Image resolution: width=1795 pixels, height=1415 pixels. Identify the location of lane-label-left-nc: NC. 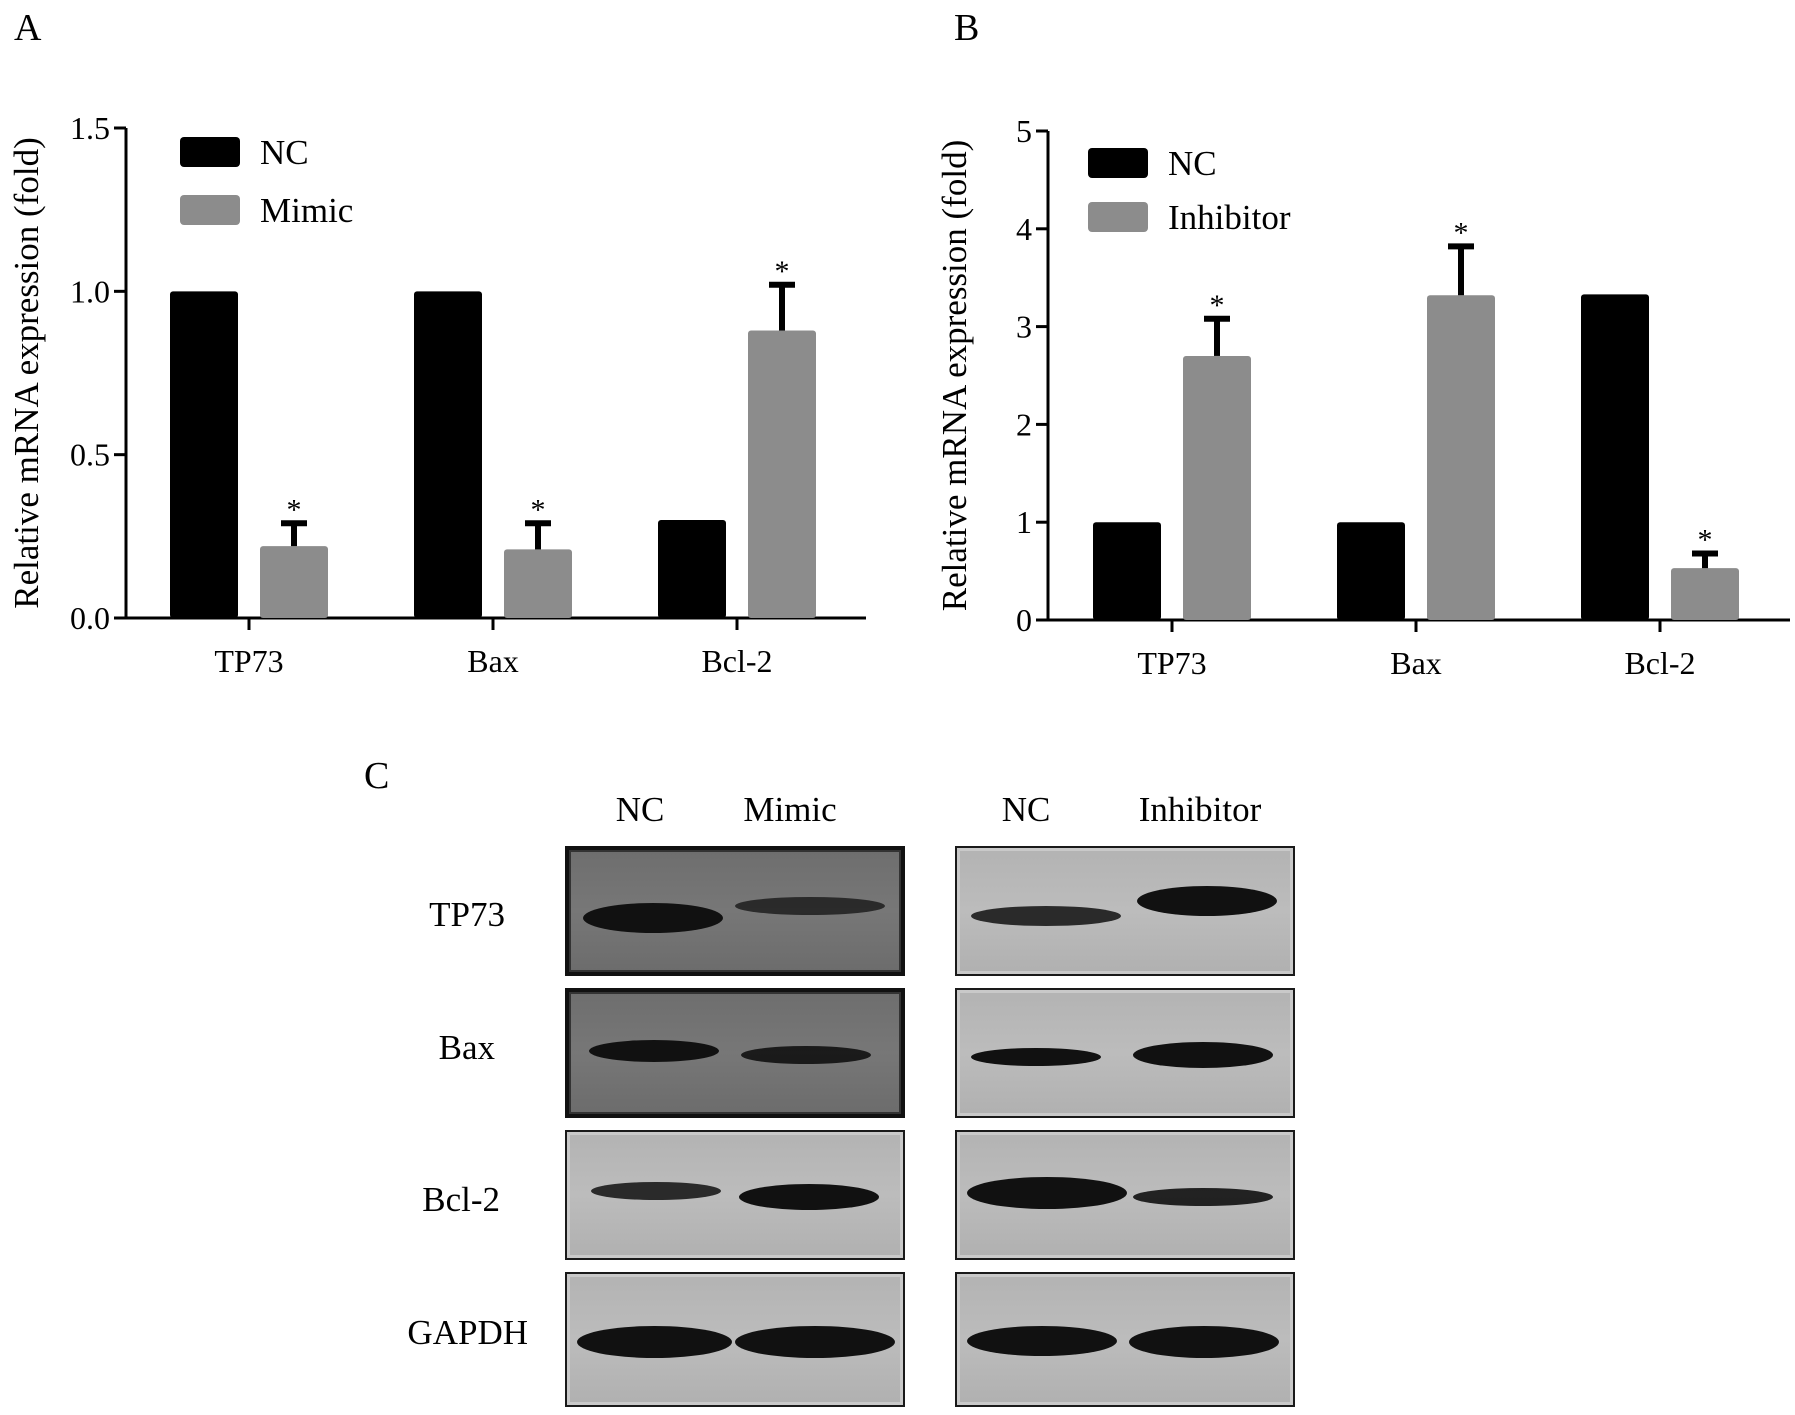
(640, 809).